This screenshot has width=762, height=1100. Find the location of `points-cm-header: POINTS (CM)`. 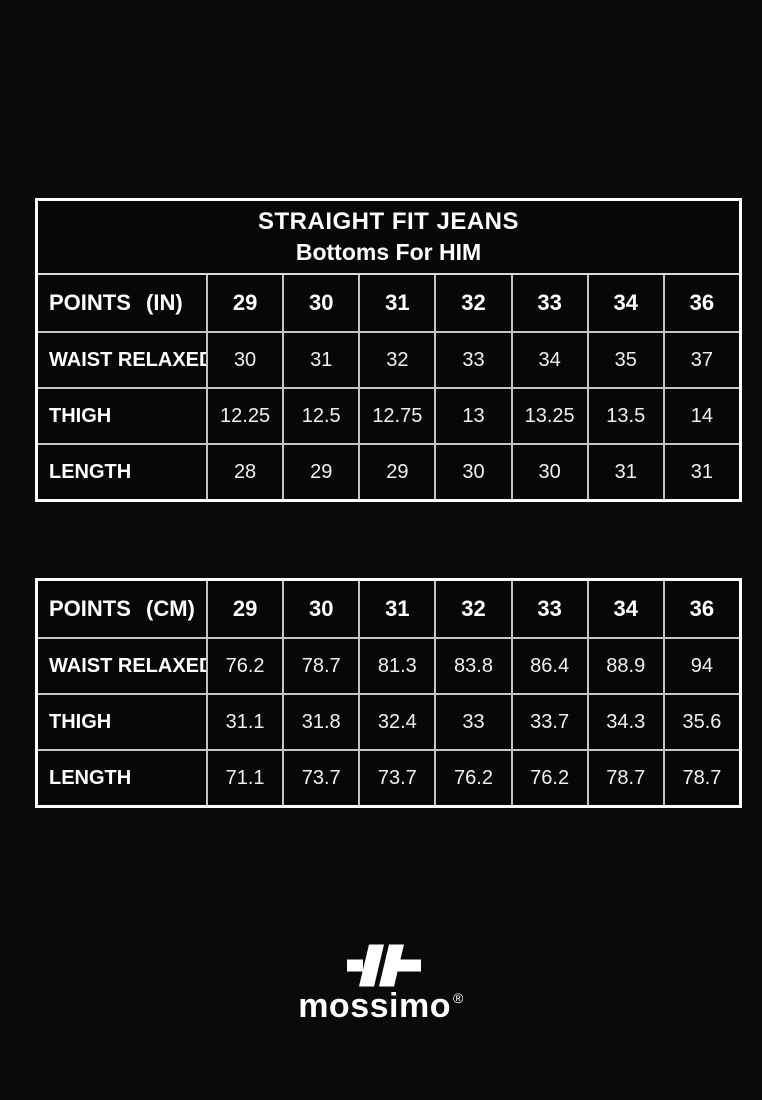

points-cm-header: POINTS (CM) is located at coordinates (122, 608).